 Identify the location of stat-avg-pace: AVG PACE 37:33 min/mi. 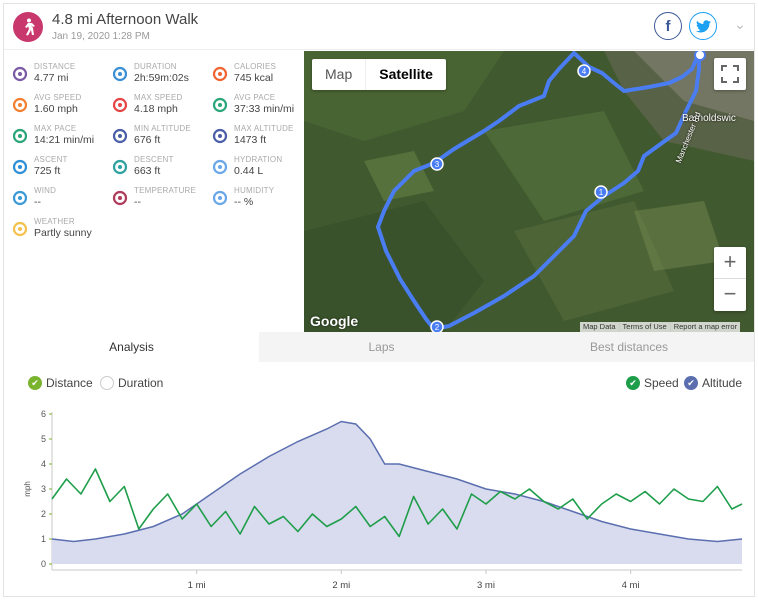
(254, 105).